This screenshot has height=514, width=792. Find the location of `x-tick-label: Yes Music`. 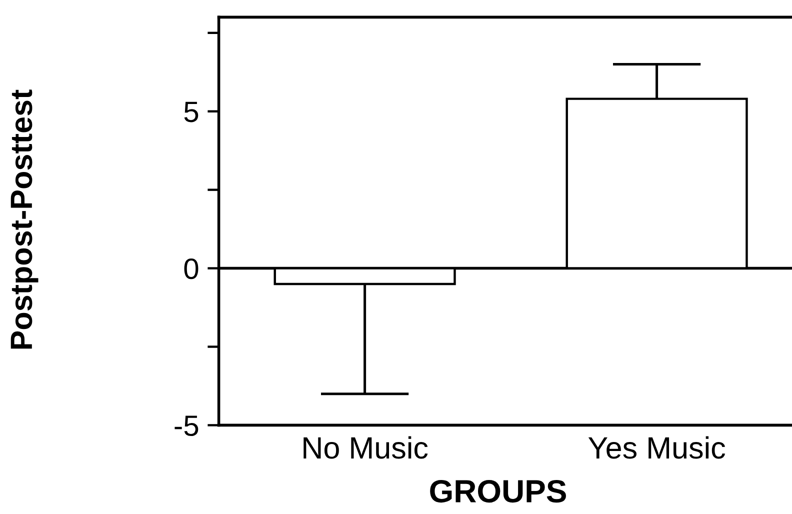

x-tick-label: Yes Music is located at coordinates (657, 447).